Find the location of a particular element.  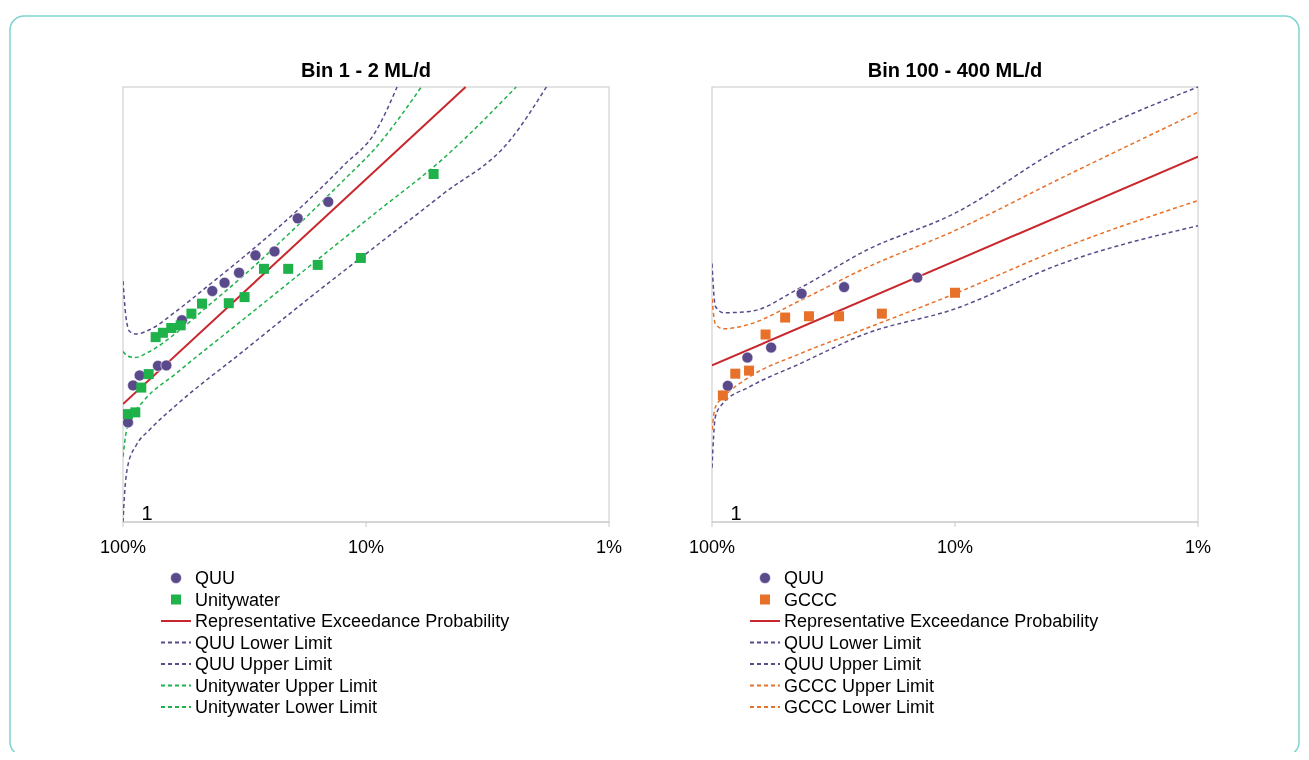

legend-label: Unitywater is located at coordinates (238, 599).